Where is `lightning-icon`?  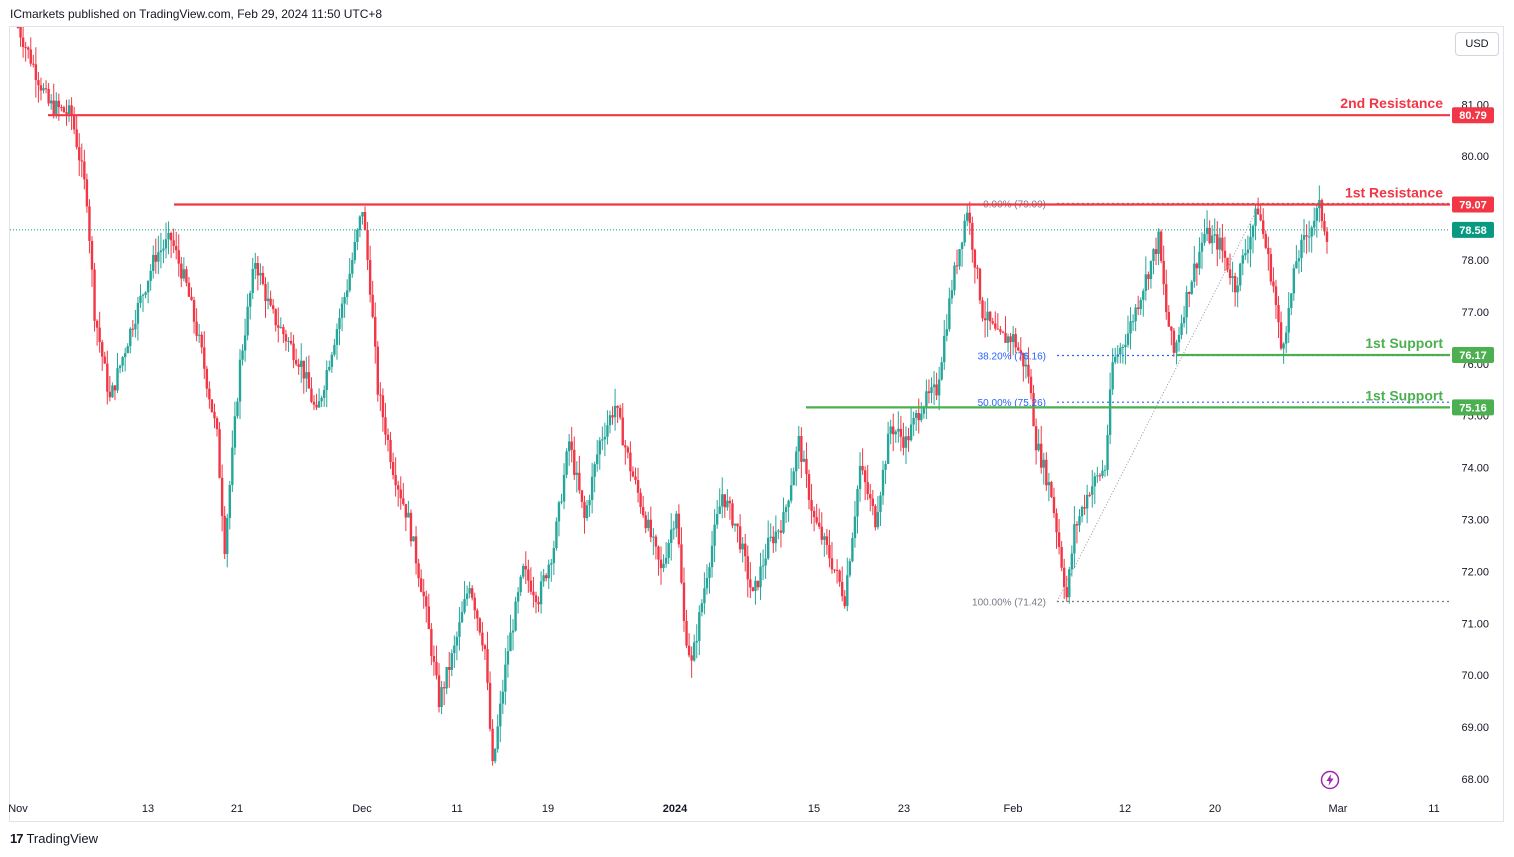
lightning-icon is located at coordinates (1330, 780).